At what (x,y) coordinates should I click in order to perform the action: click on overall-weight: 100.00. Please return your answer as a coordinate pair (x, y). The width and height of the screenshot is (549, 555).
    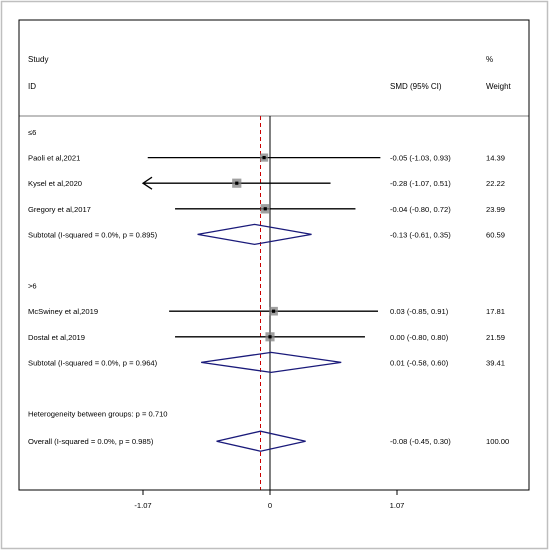
    Looking at the image, I should click on (497, 441).